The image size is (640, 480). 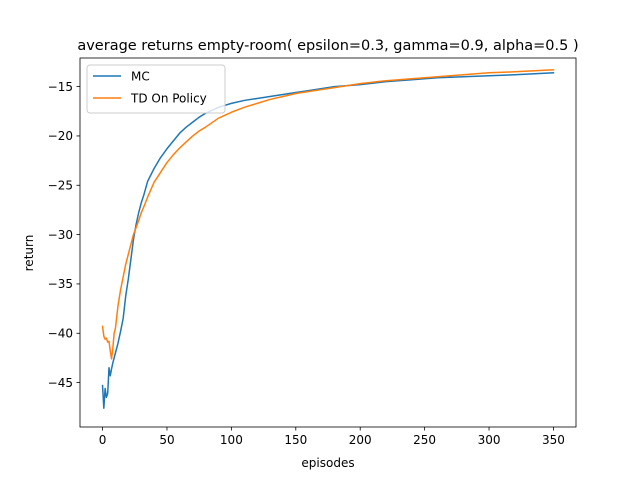 I want to click on y-tick-label: −35, so click(x=60, y=284).